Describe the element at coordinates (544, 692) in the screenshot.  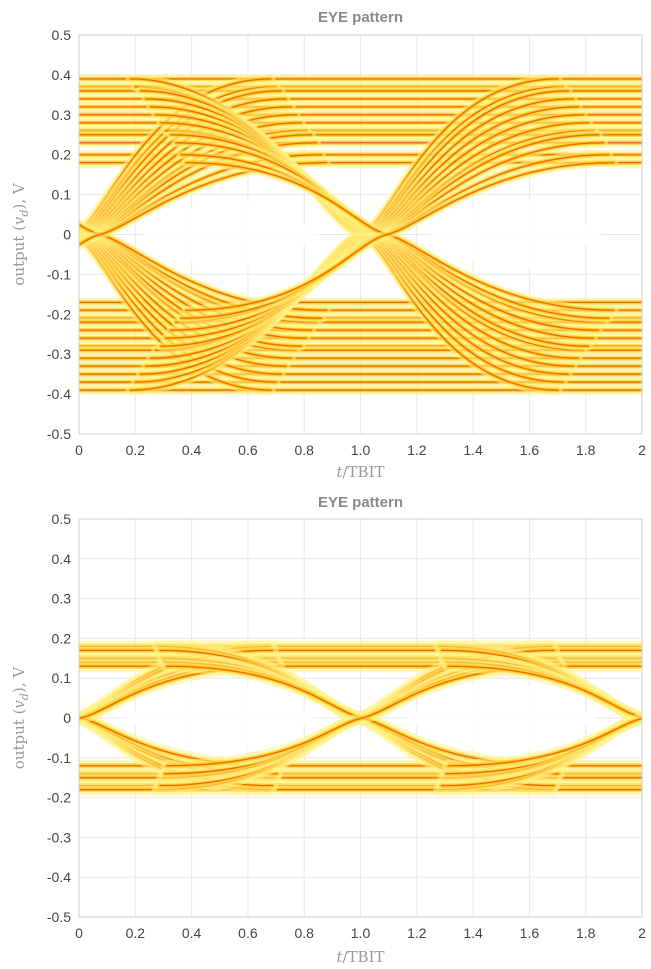
I see `falling-transition` at that location.